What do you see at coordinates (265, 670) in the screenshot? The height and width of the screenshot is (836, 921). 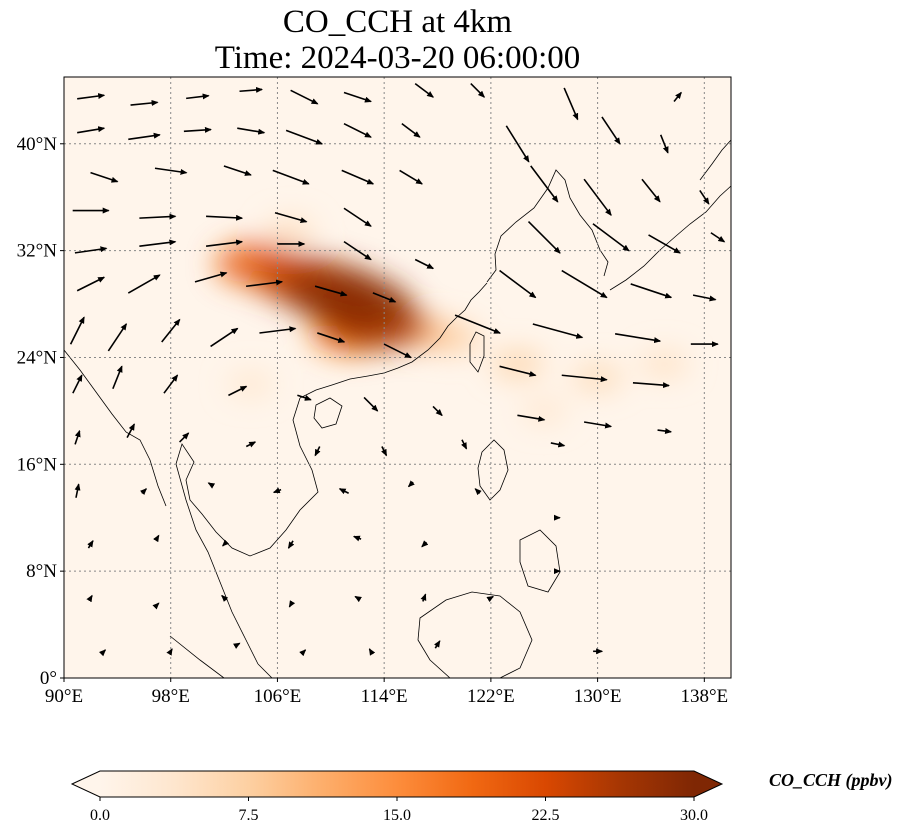 I see `coastline-malay-peninsula` at bounding box center [265, 670].